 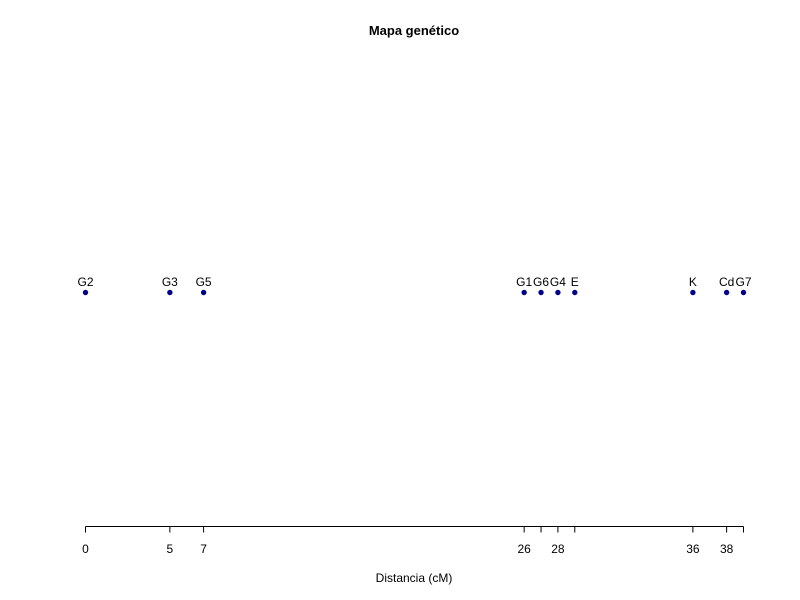 What do you see at coordinates (414, 578) in the screenshot?
I see `x-axis-title: Distancia (cM)` at bounding box center [414, 578].